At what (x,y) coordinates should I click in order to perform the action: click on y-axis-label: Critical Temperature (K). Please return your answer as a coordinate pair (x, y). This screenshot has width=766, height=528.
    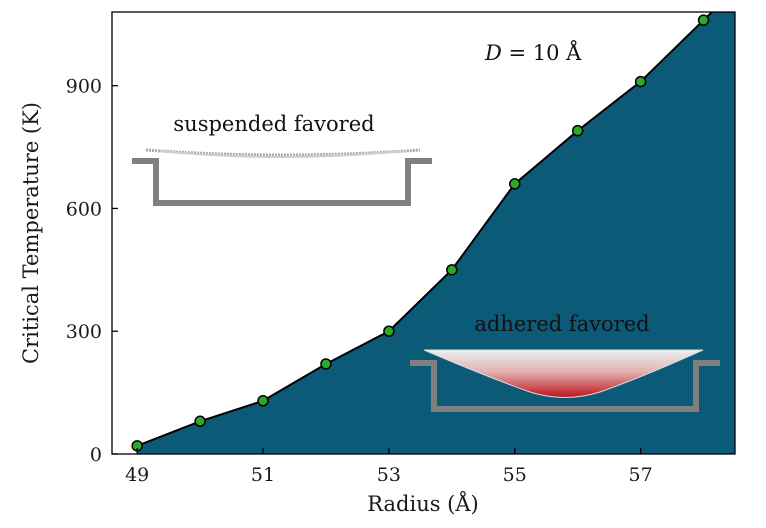
    Looking at the image, I should click on (31, 233).